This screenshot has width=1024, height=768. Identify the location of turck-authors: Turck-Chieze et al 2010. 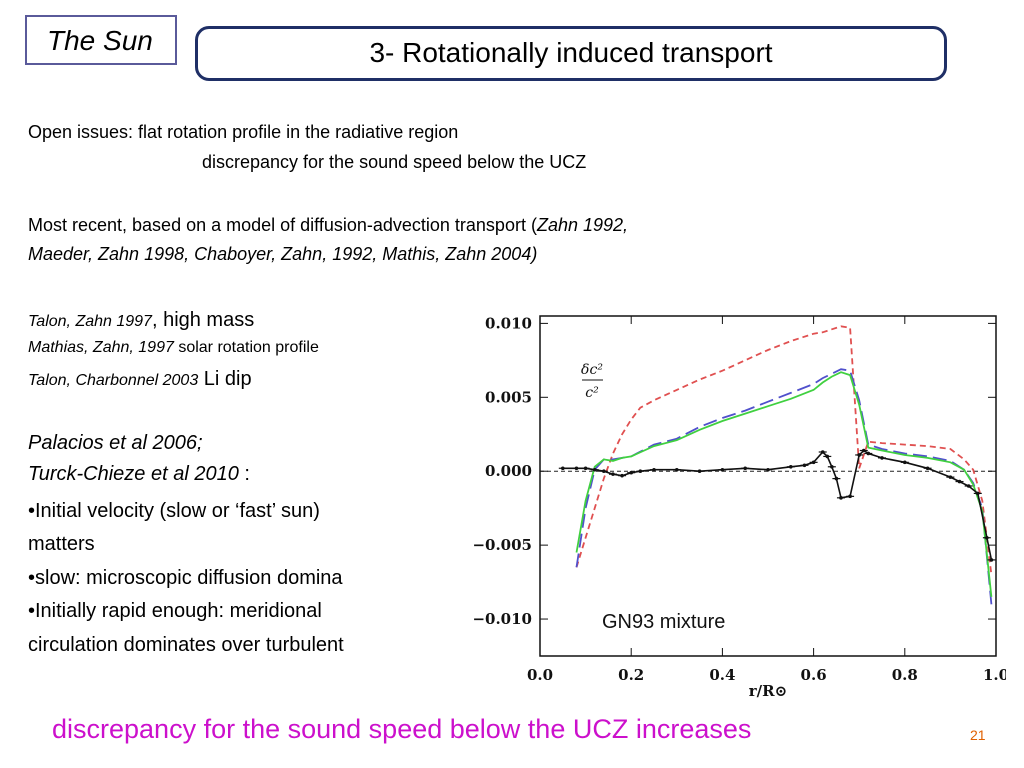
(133, 474).